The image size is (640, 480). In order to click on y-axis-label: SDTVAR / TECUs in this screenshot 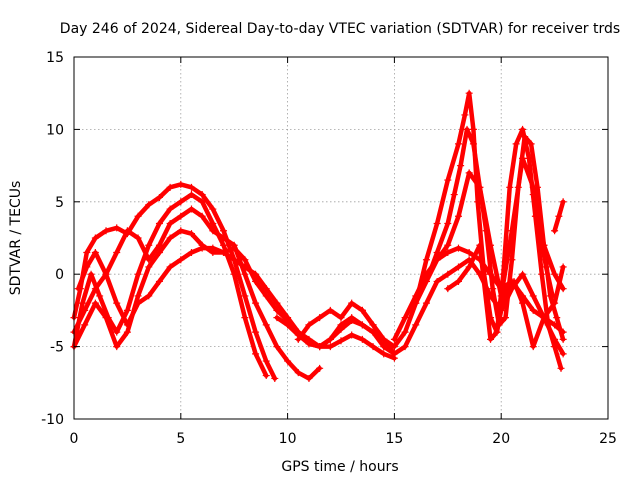, I will do `click(16, 238)`.